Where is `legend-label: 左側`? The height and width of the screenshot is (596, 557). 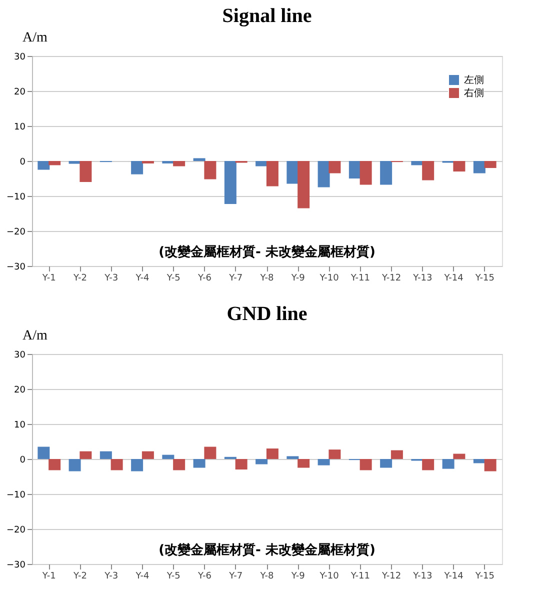 legend-label: 左側 is located at coordinates (474, 80).